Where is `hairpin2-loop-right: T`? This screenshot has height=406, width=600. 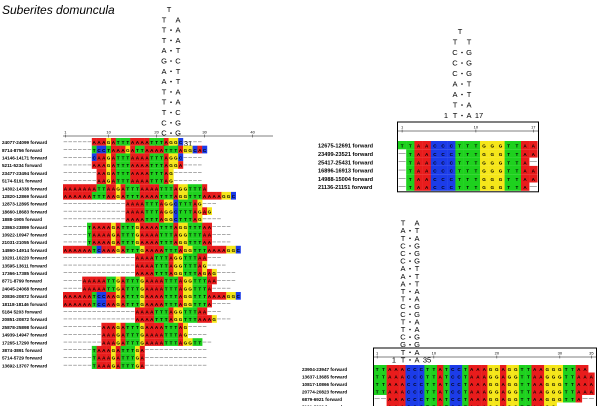
hairpin2-loop-right: T is located at coordinates (469, 42).